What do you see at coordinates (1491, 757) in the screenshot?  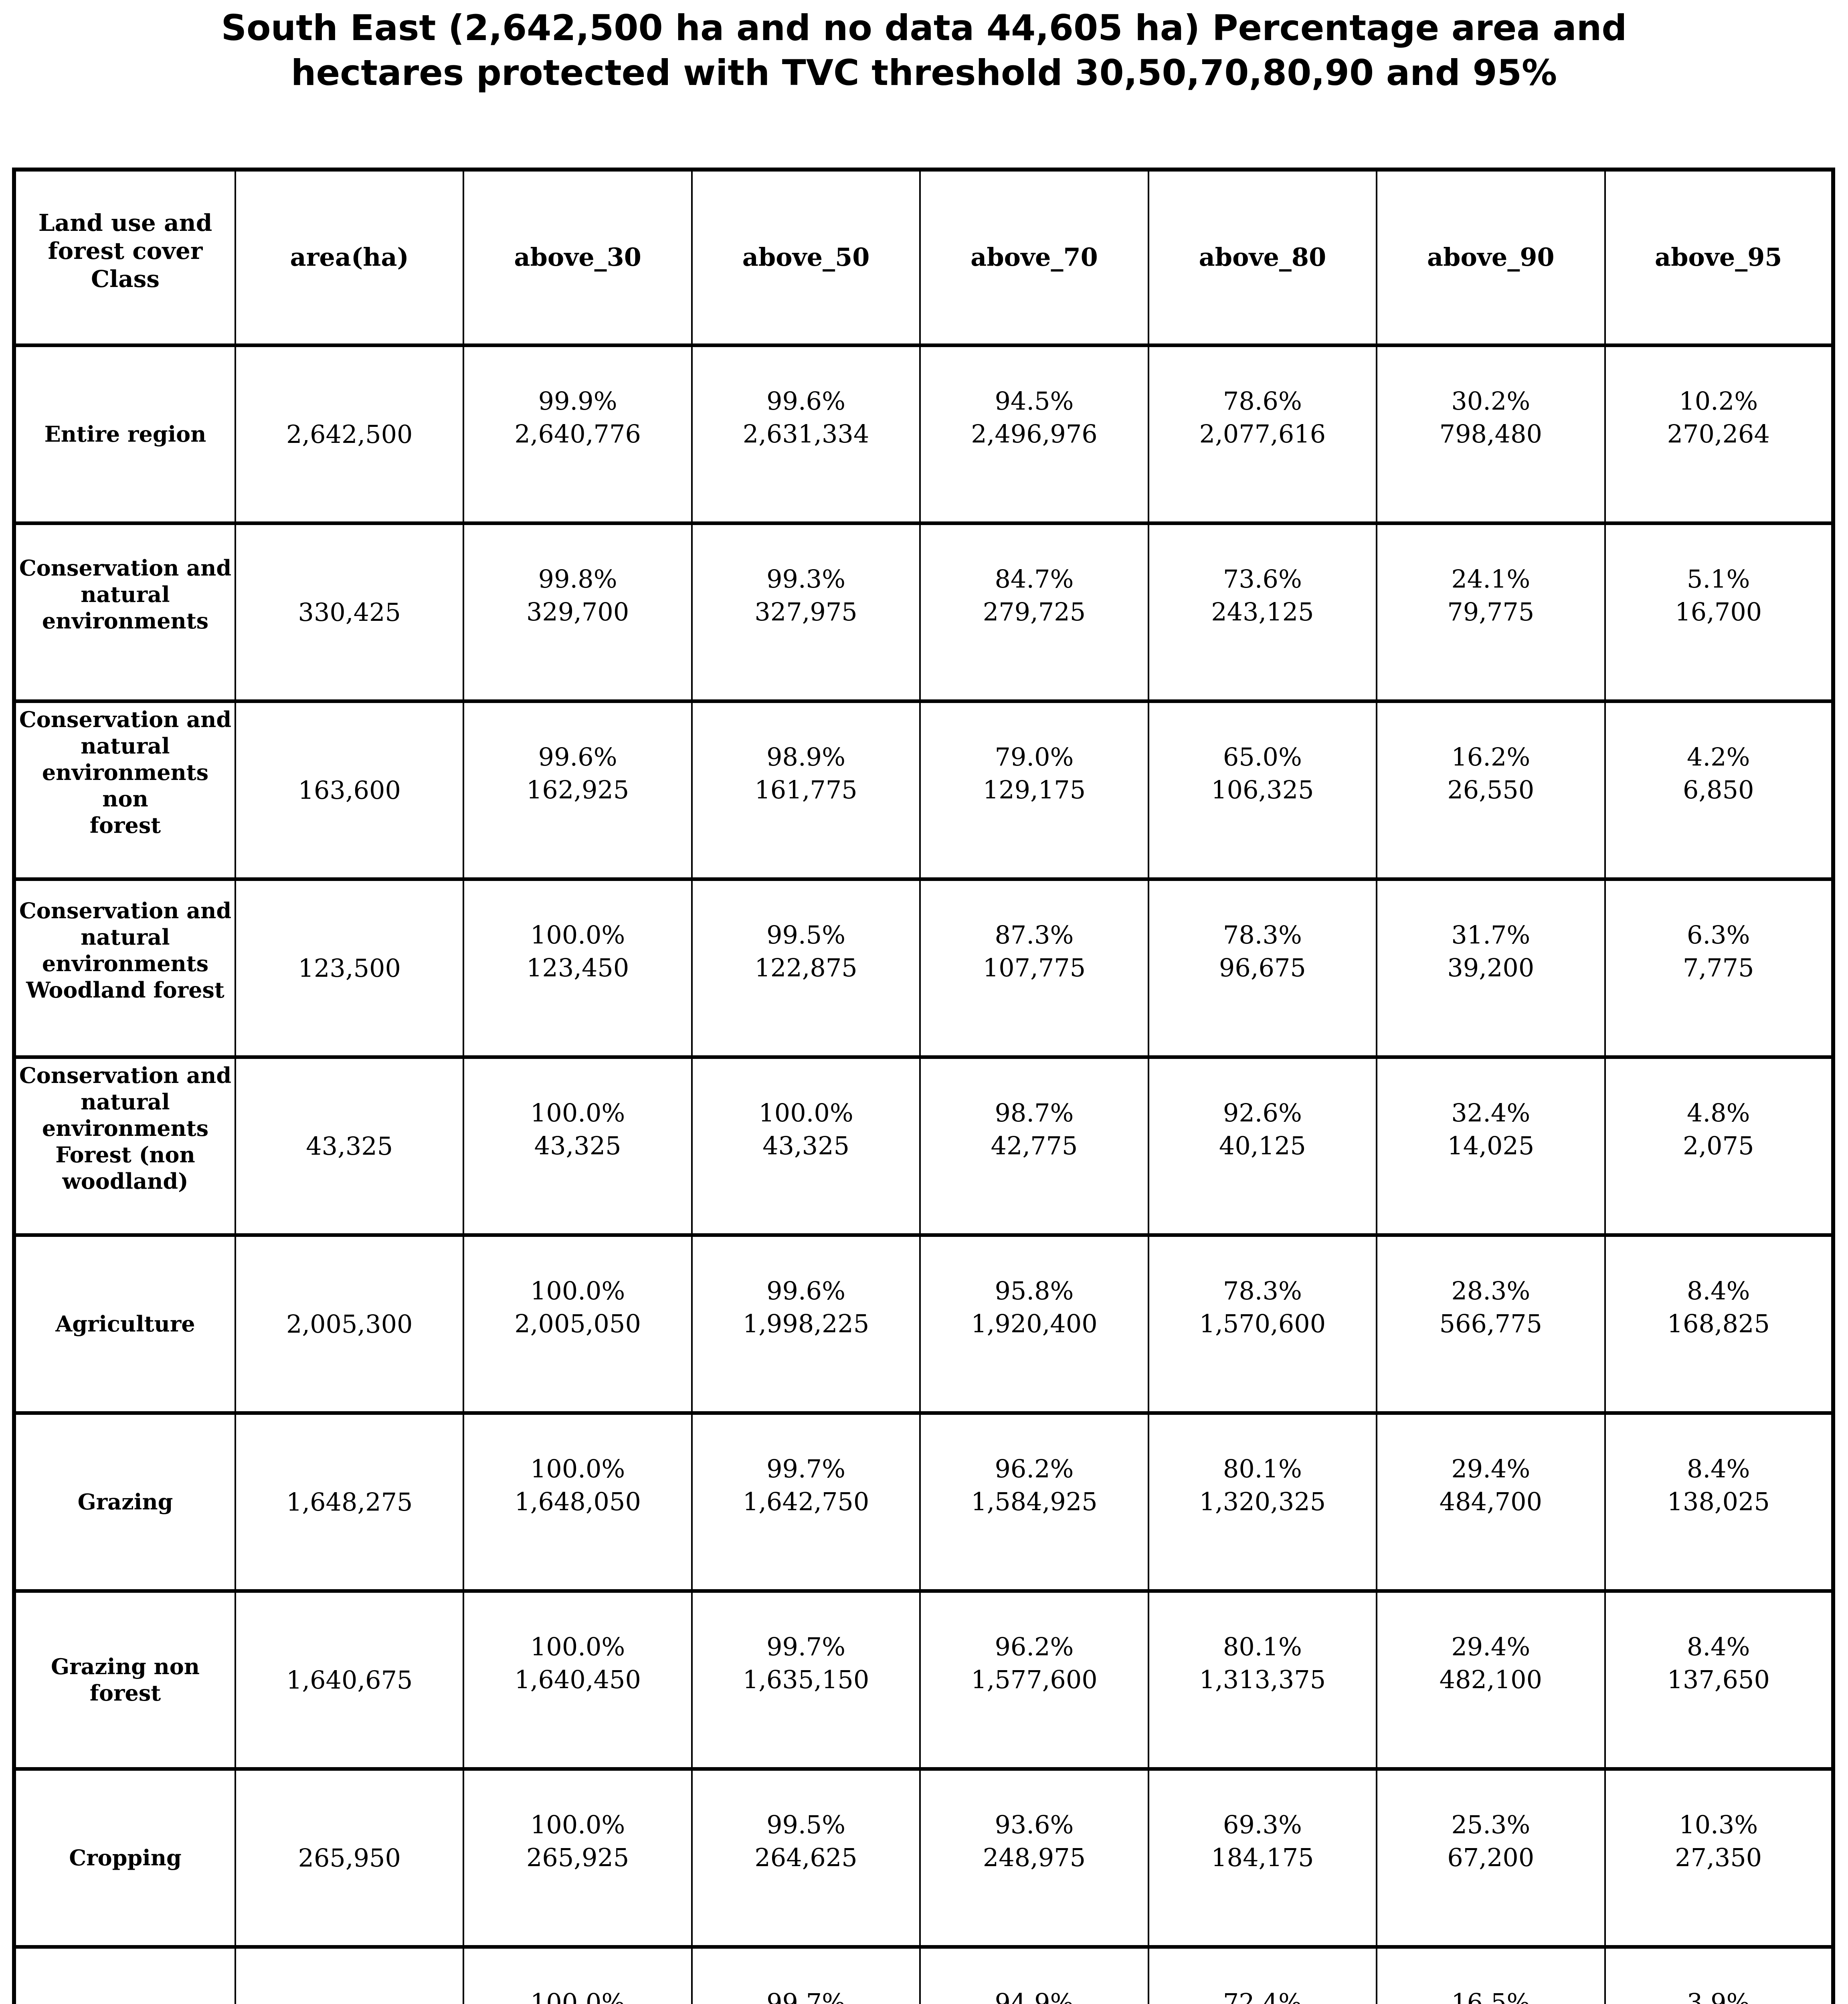 I see `percent-value: 16.2%` at bounding box center [1491, 757].